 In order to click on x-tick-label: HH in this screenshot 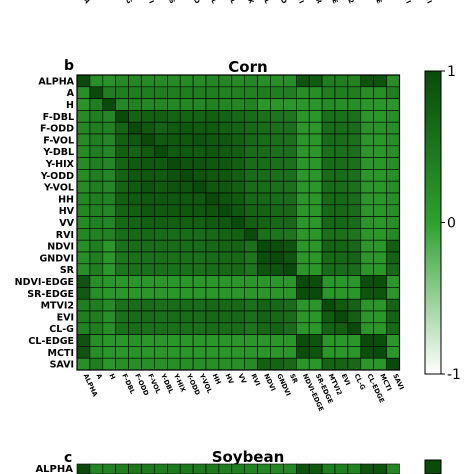, I will do `click(217, 378)`.